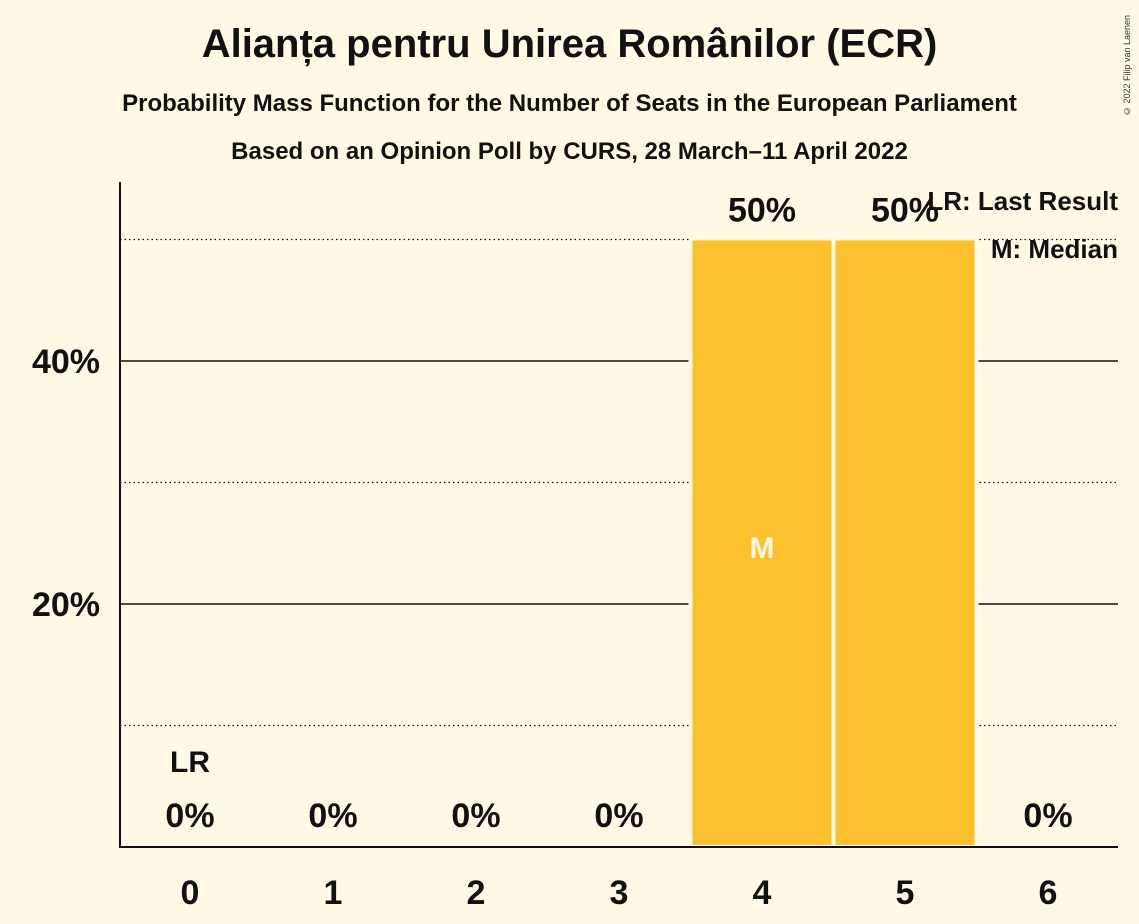 This screenshot has height=924, width=1139. What do you see at coordinates (1022, 225) in the screenshot?
I see `legend: LR: Last Result M: Median` at bounding box center [1022, 225].